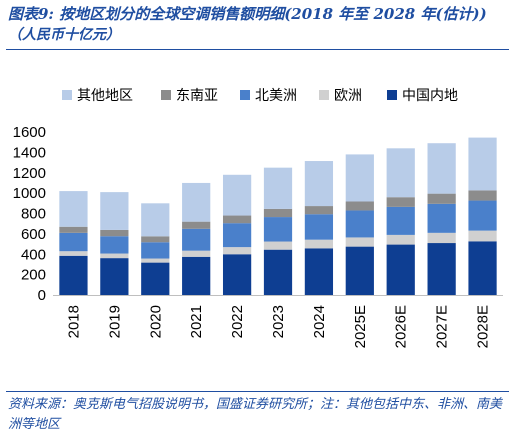  I want to click on x-tick-label: 2024, so click(319, 321).